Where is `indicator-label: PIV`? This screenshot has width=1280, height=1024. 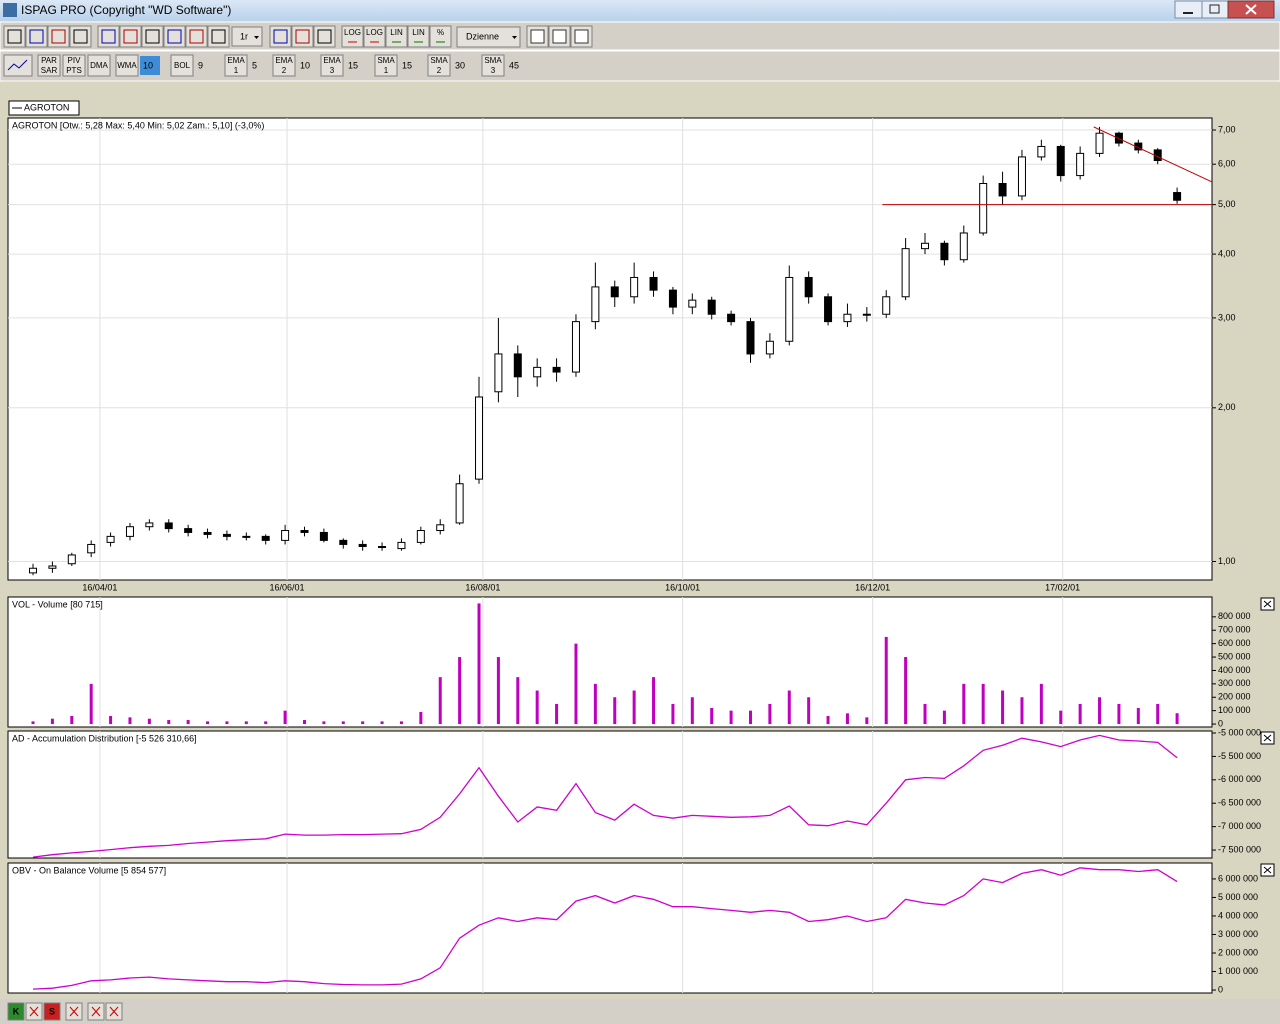
indicator-label: PIV is located at coordinates (75, 60).